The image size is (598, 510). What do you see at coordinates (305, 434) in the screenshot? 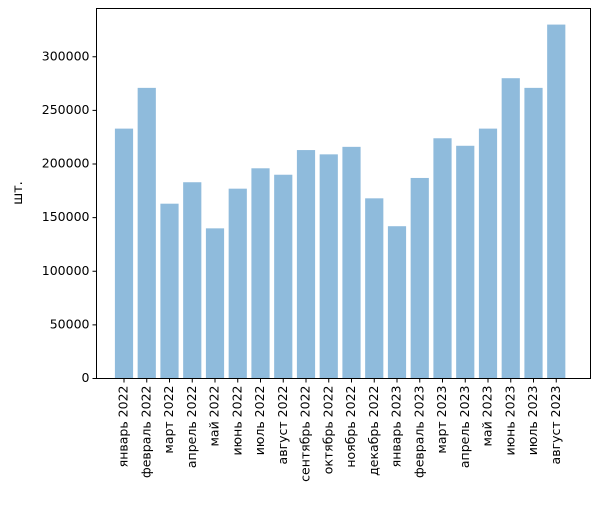
I see `x-tick-label: сентябрь 2022` at bounding box center [305, 434].